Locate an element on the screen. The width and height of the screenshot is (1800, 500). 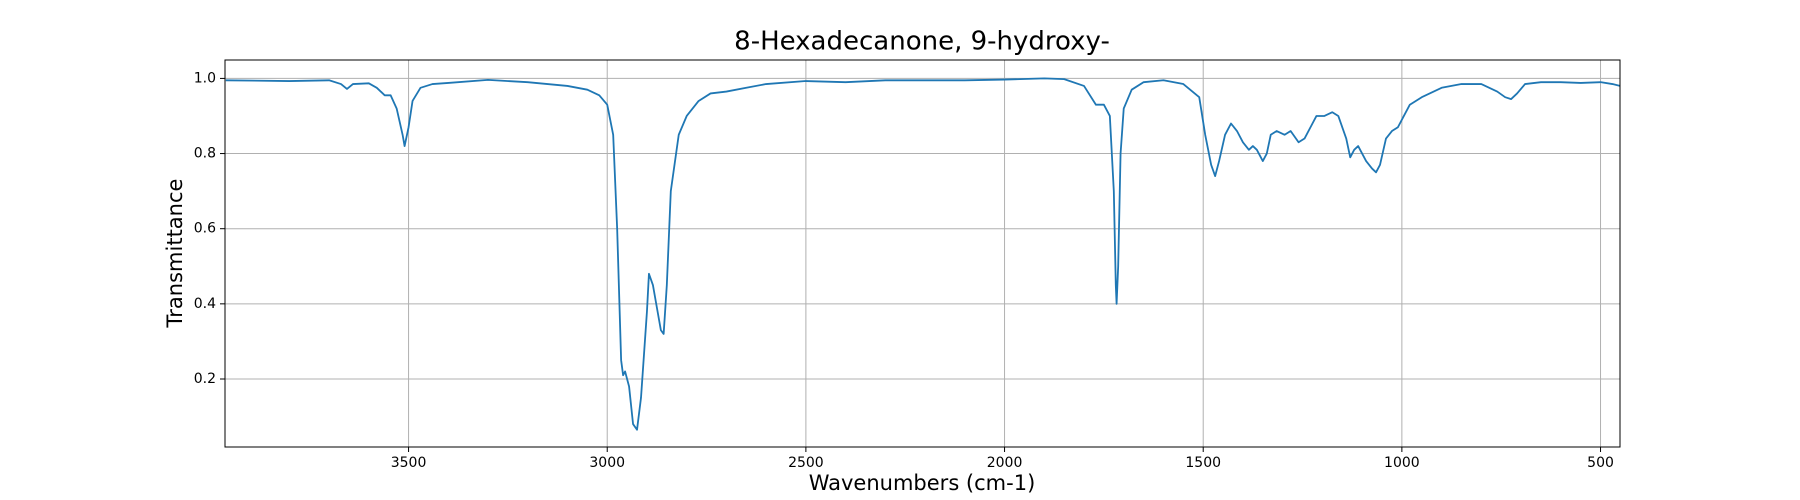
y-tick-label: 1.0 is located at coordinates (205, 78).